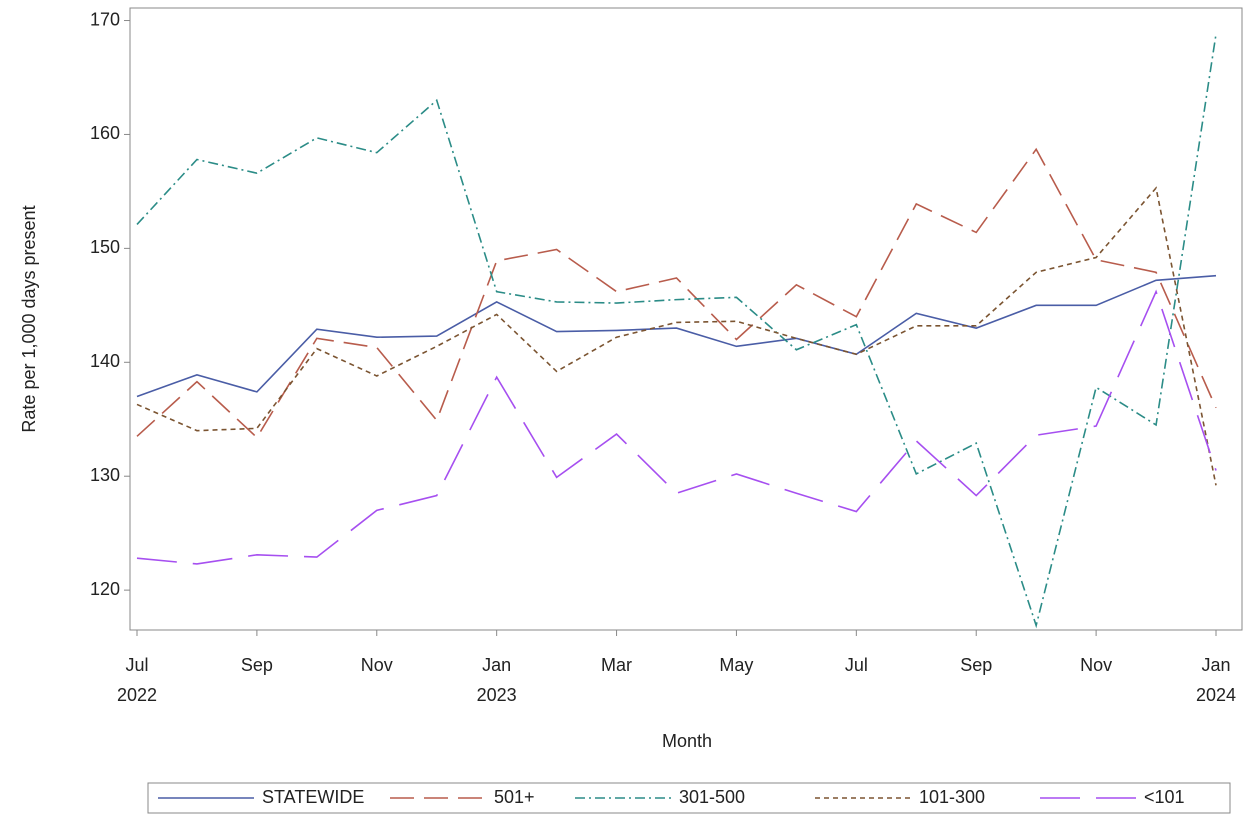 This screenshot has width=1257, height=814. What do you see at coordinates (105, 19) in the screenshot?
I see `y-tick-label: 170` at bounding box center [105, 19].